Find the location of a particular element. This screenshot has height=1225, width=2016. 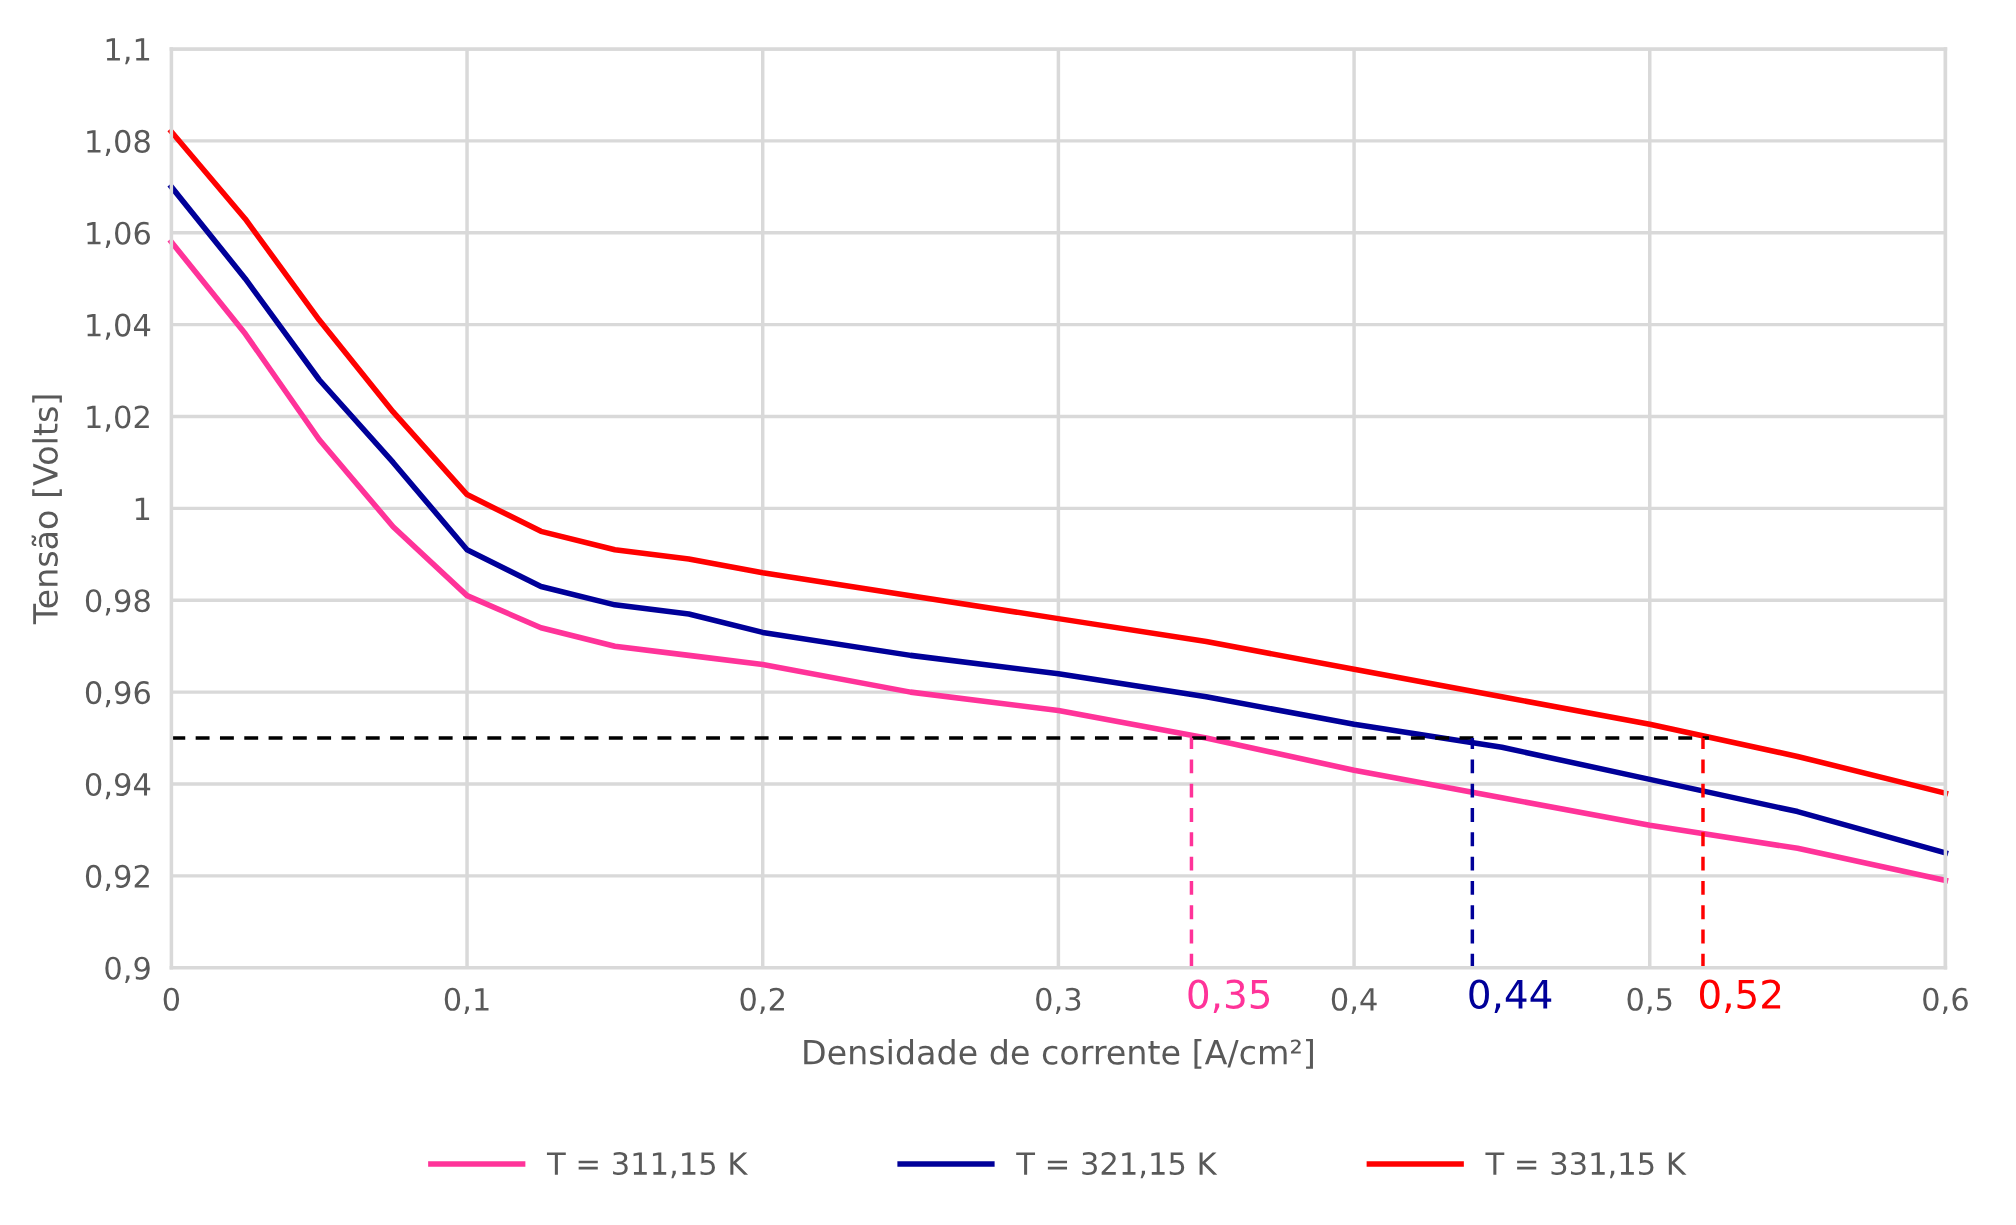

y-tick-label: 0,94 is located at coordinates (118, 786).